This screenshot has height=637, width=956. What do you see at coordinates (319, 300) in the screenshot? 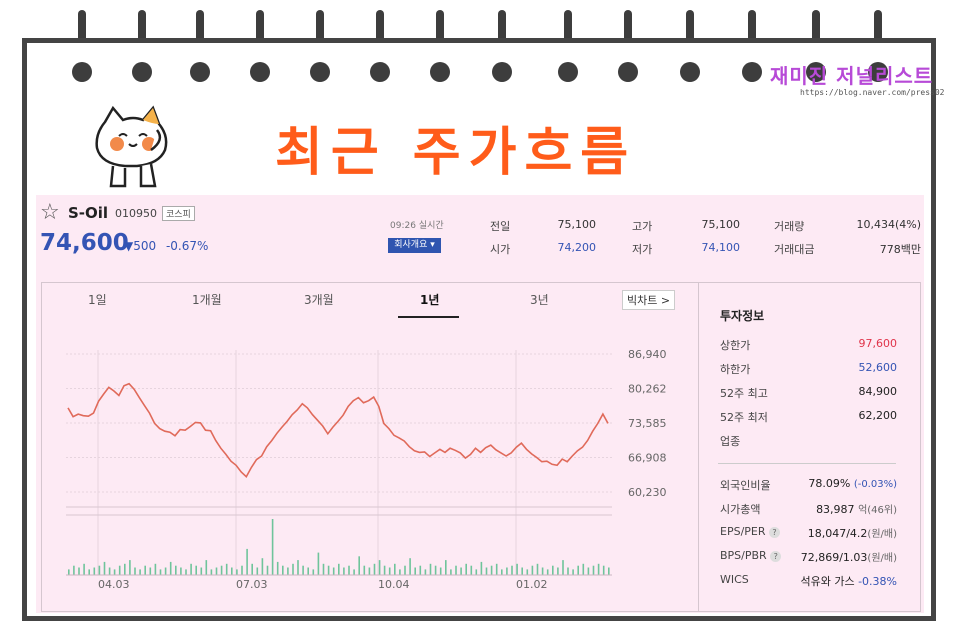
I see `tab-3month: 3개월` at bounding box center [319, 300].